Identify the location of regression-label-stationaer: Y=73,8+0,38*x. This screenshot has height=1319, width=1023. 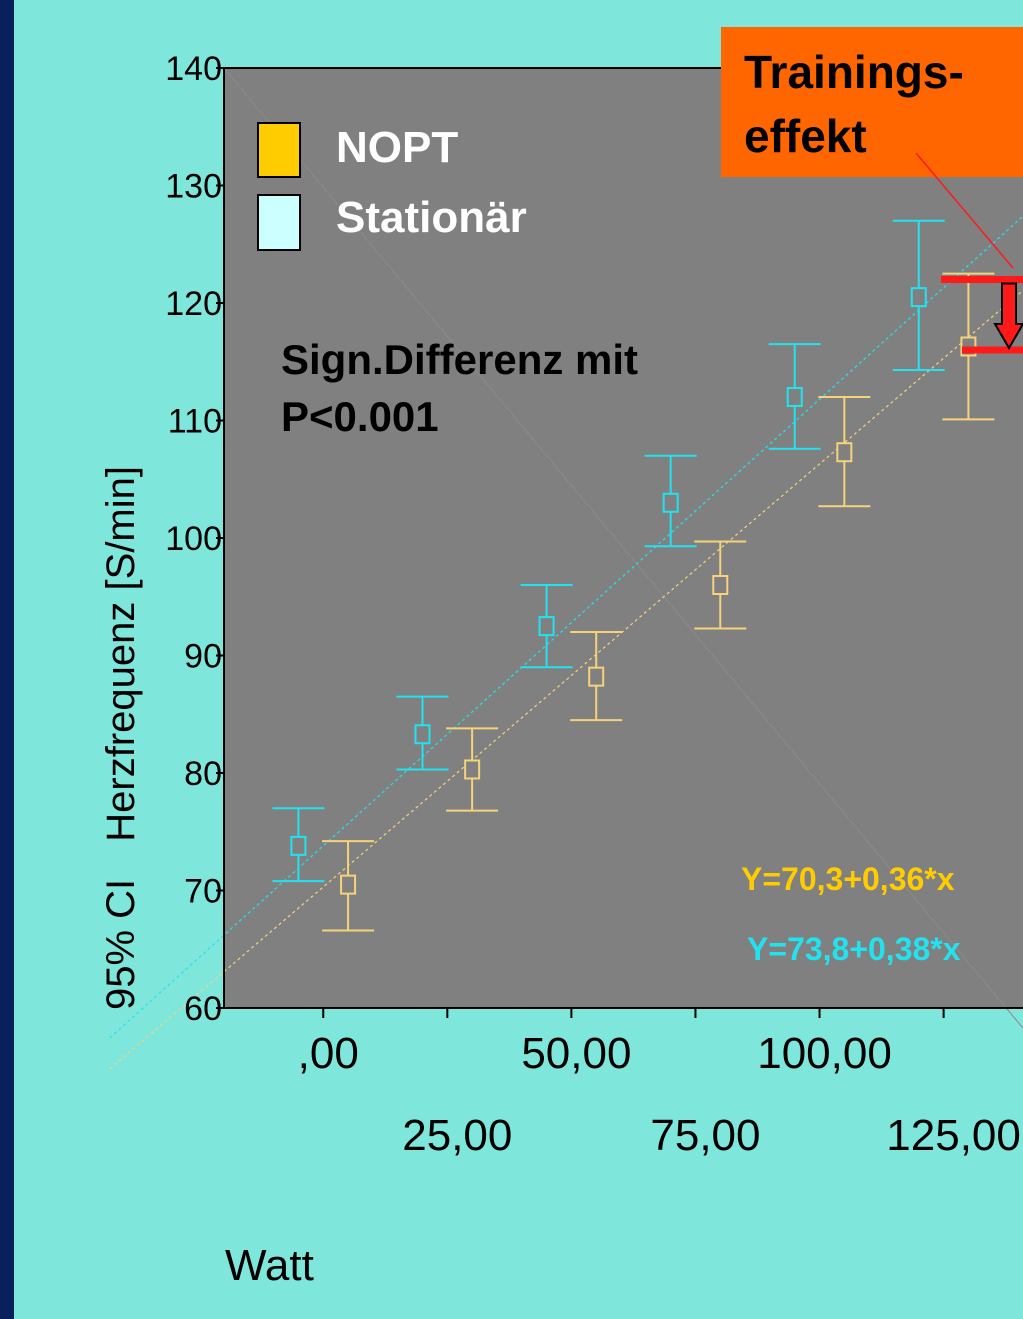
(854, 949).